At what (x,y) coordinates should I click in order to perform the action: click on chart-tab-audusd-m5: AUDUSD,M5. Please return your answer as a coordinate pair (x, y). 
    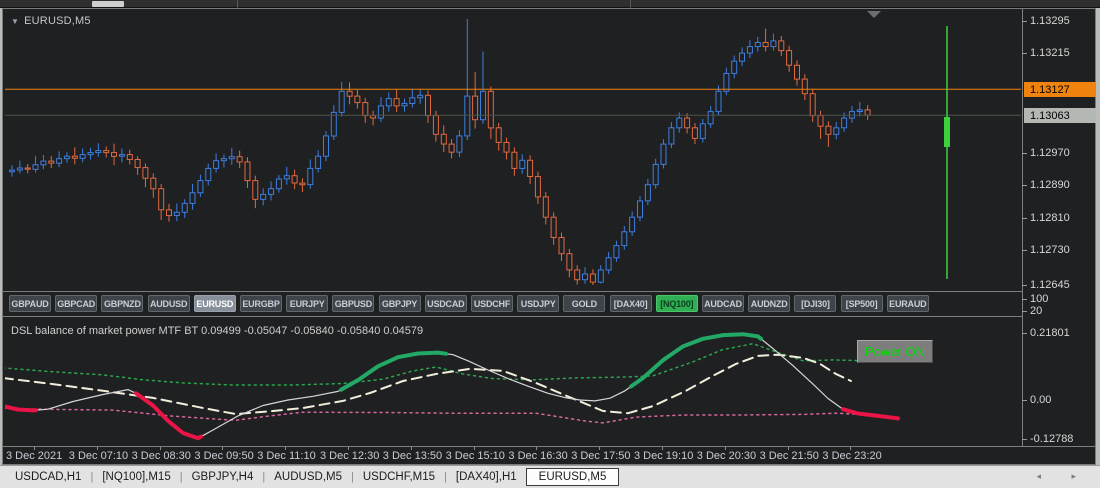
    Looking at the image, I should click on (308, 477).